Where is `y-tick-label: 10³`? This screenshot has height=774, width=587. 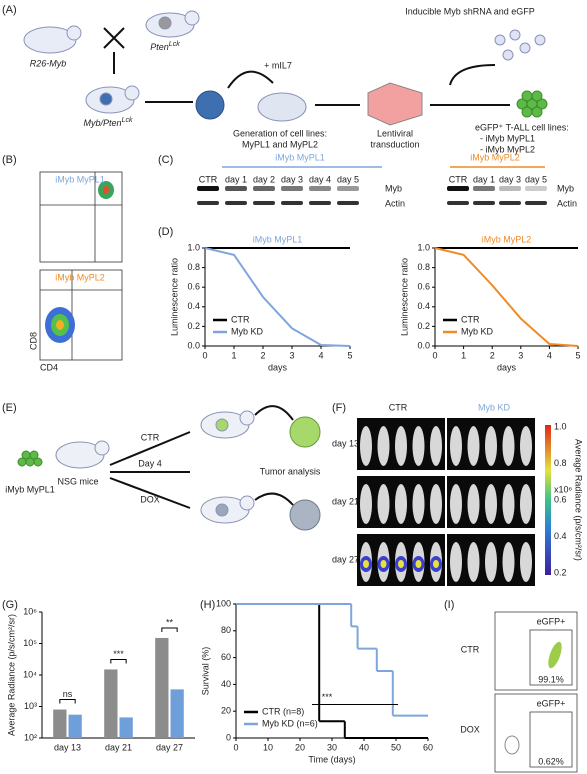 y-tick-label: 10³ is located at coordinates (30, 706).